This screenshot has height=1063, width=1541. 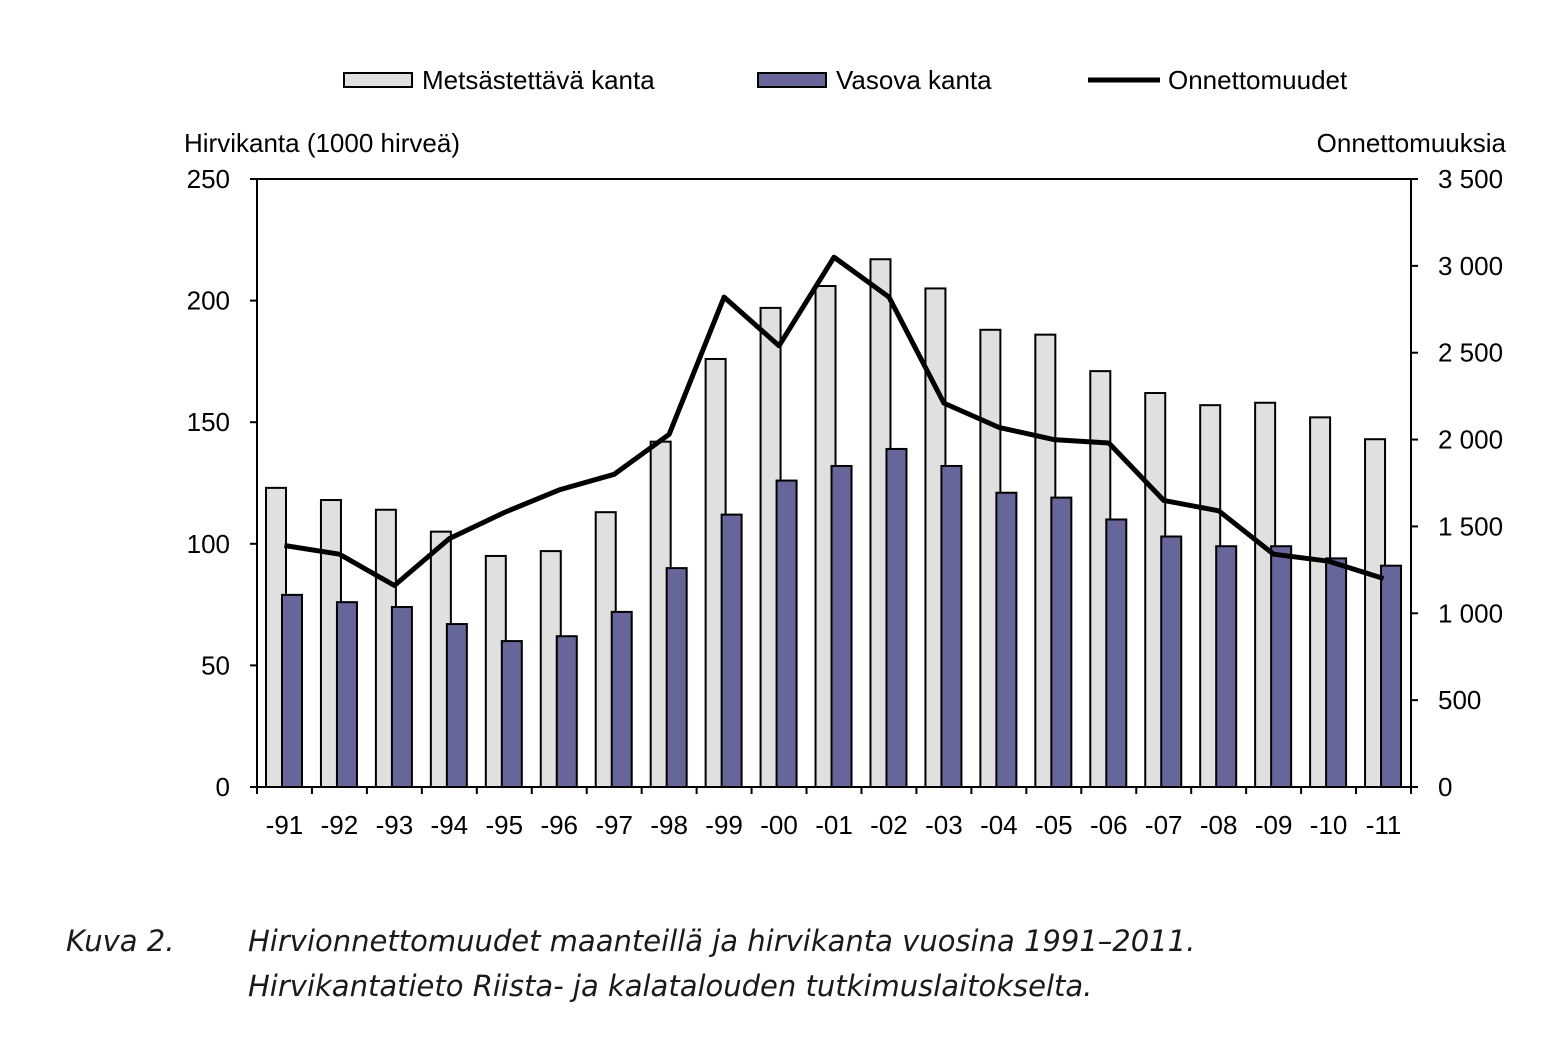 I want to click on y-axis-right-label: Onnettomuuksia, so click(x=1412, y=143).